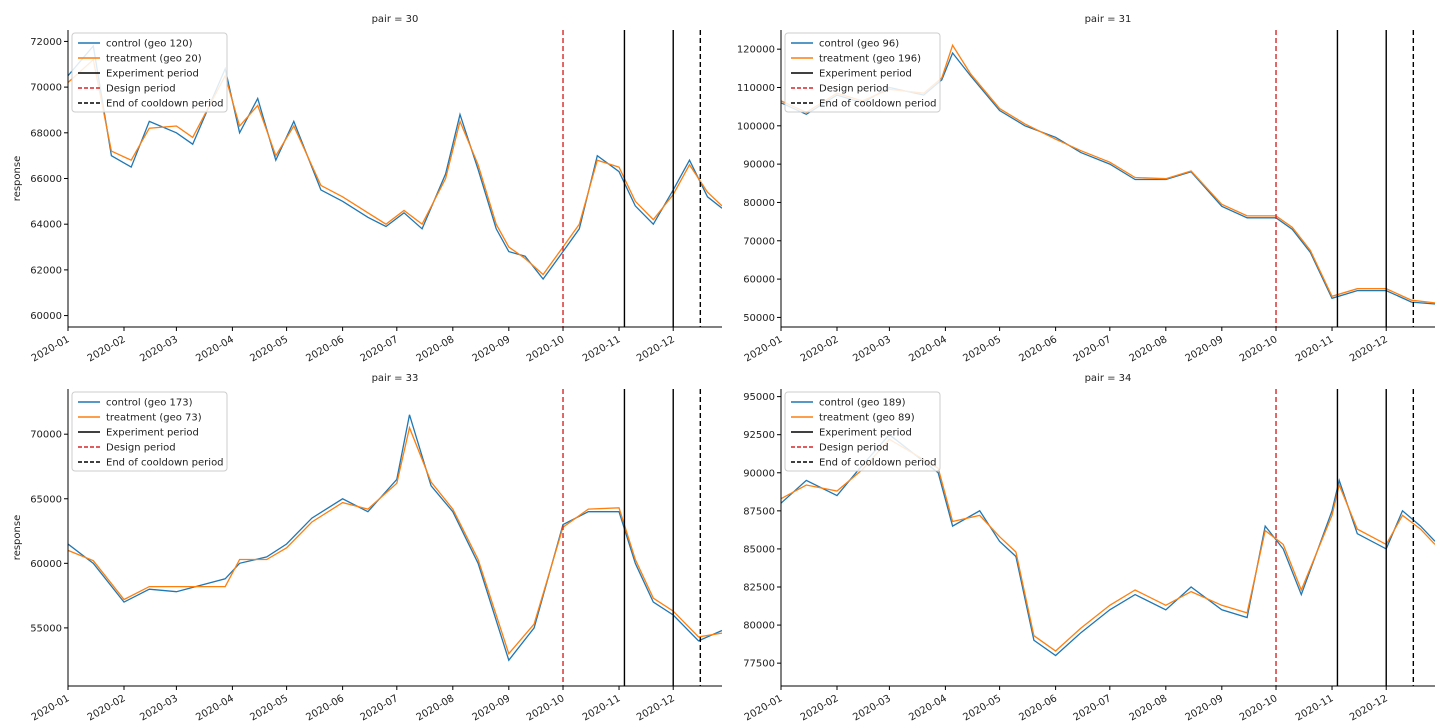 The height and width of the screenshot is (726, 1448). What do you see at coordinates (862, 403) in the screenshot?
I see `legend-entry: control (geo 189)` at bounding box center [862, 403].